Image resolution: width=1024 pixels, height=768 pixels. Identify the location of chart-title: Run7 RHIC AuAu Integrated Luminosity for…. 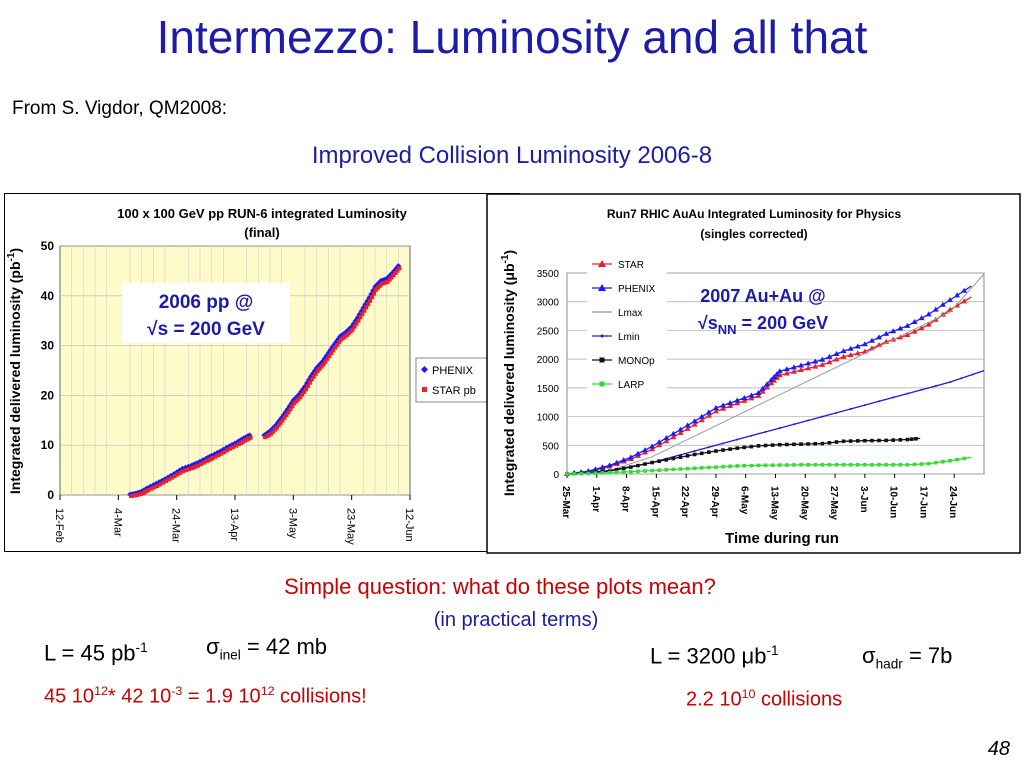
(754, 214).